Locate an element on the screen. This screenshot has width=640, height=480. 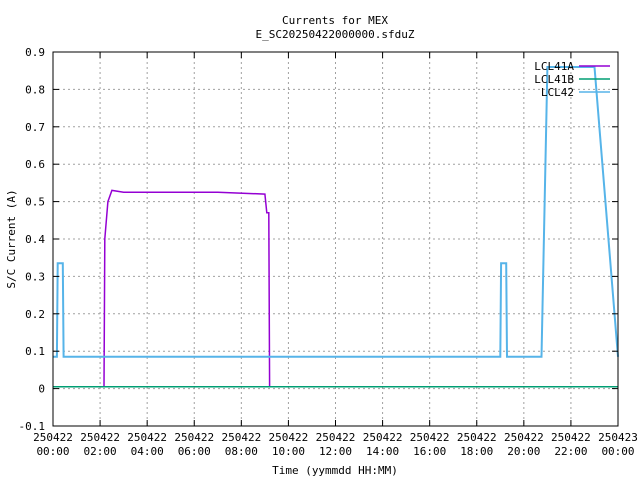
x-tick-time: 02:00 is located at coordinates (100, 451).